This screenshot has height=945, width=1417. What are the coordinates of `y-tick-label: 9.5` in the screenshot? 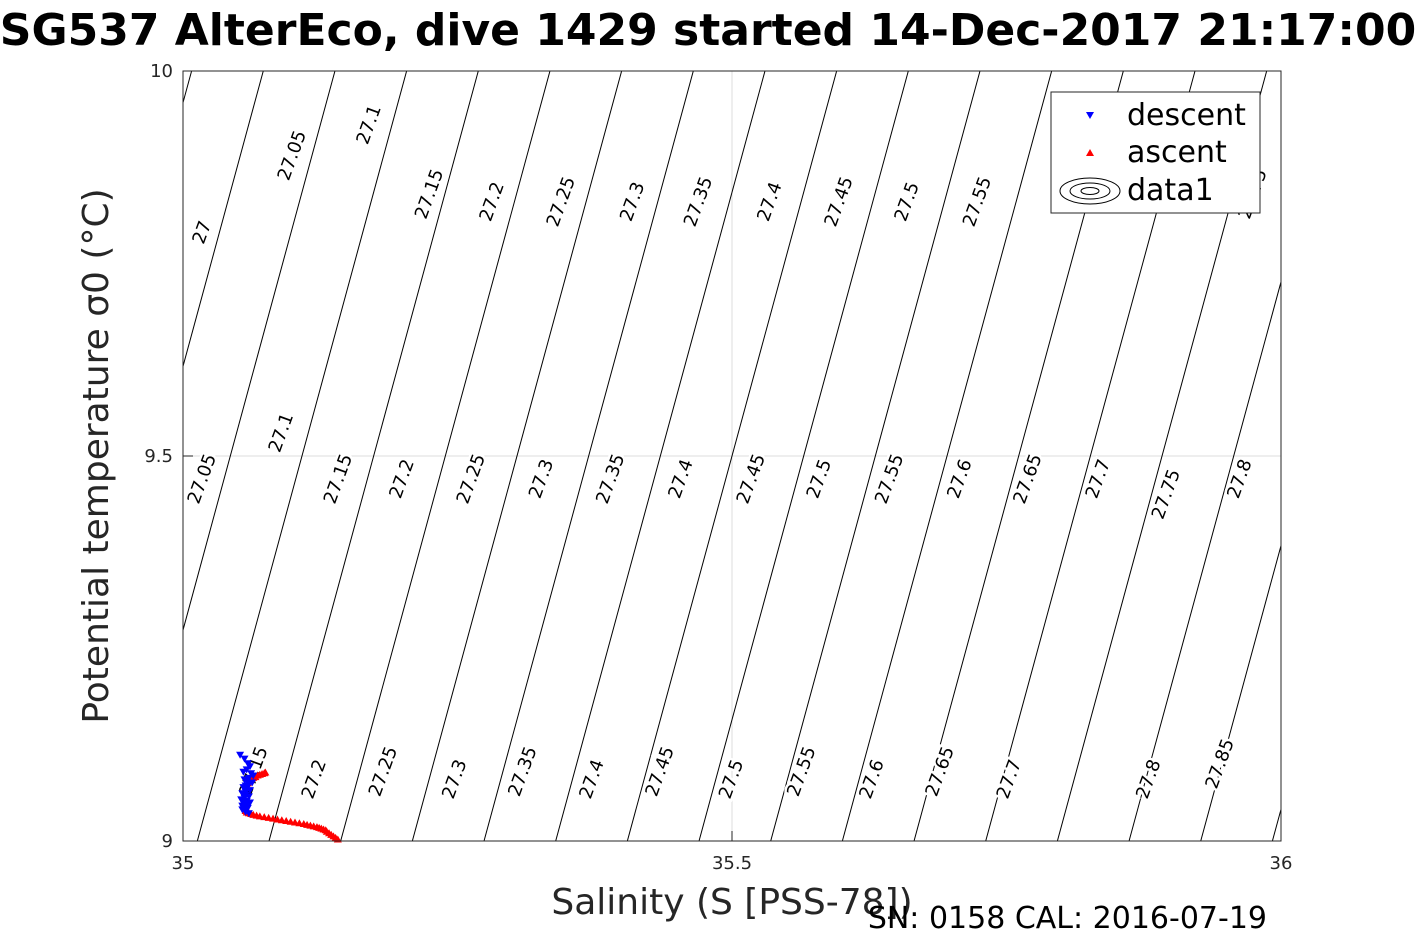 It's located at (158, 456).